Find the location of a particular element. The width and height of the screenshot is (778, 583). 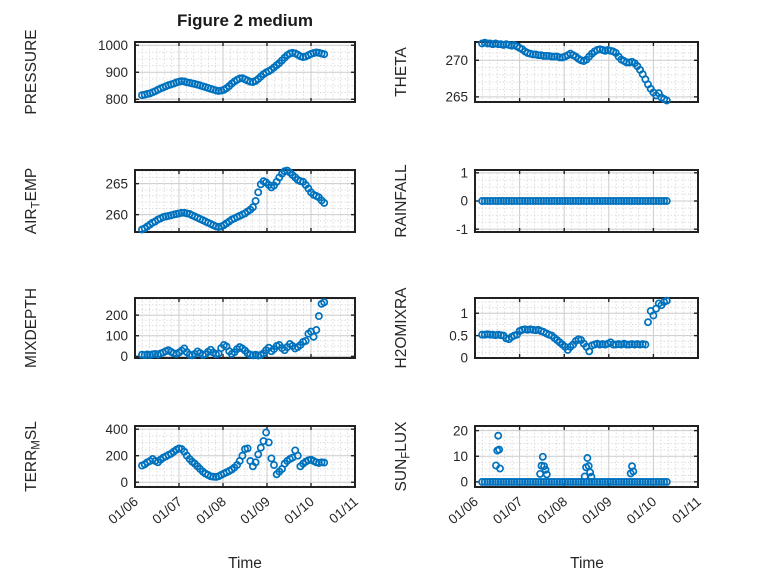

subplot-rainfall: -1 0 1 RAINFALL is located at coordinates (546, 201).